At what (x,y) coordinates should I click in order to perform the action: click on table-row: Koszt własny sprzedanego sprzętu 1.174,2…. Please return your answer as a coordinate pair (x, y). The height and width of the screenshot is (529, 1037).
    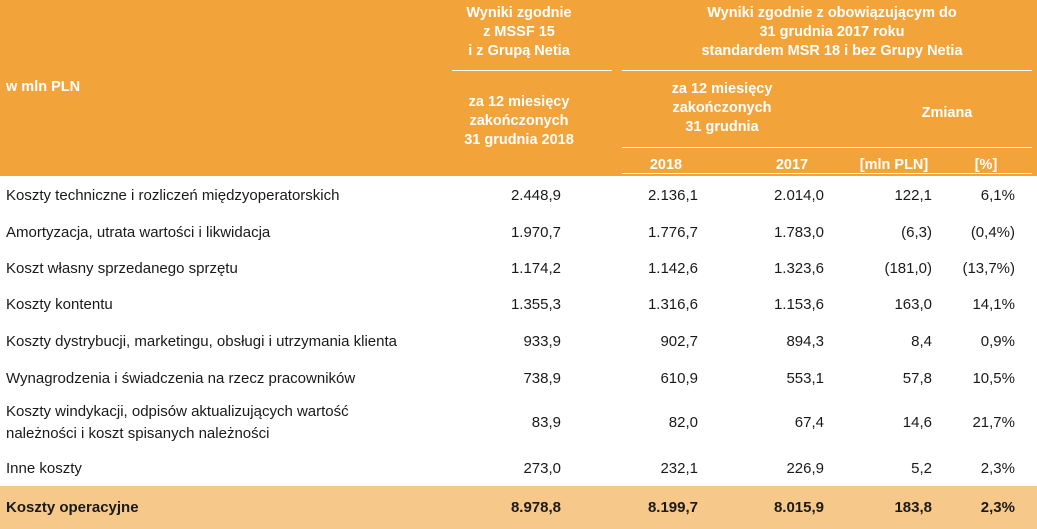
    Looking at the image, I should click on (518, 268).